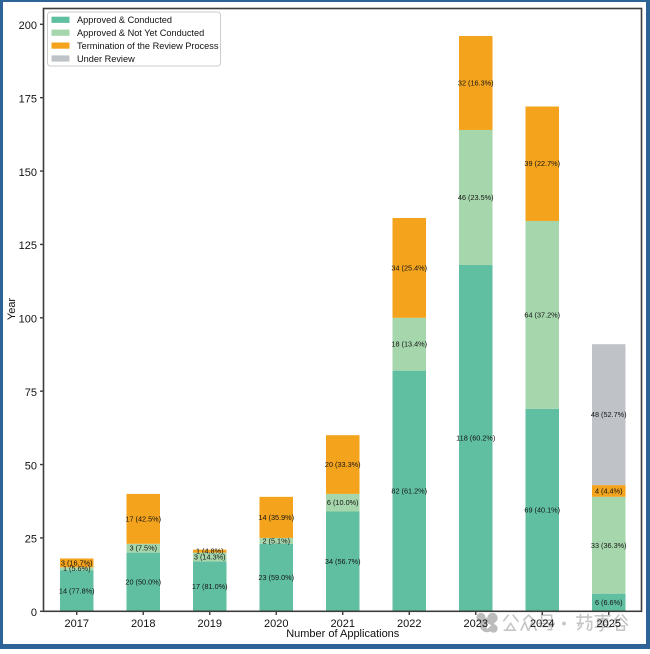 The image size is (650, 654). What do you see at coordinates (31, 393) in the screenshot?
I see `svg-text: 75` at bounding box center [31, 393].